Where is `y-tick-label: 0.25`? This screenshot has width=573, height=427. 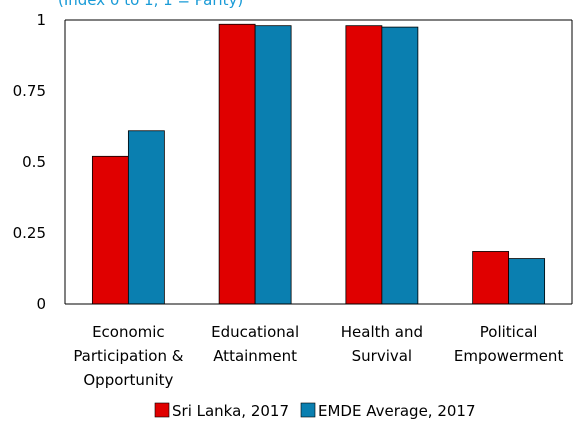 y-tick-label: 0.25 is located at coordinates (29, 233).